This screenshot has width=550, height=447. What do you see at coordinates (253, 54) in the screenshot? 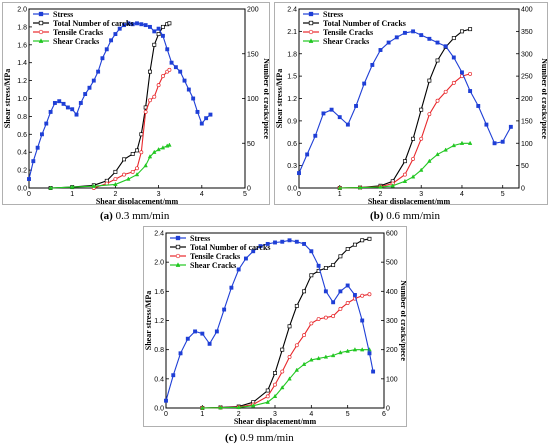
I see `yr-tick-label-a-3: 150` at bounding box center [253, 54].